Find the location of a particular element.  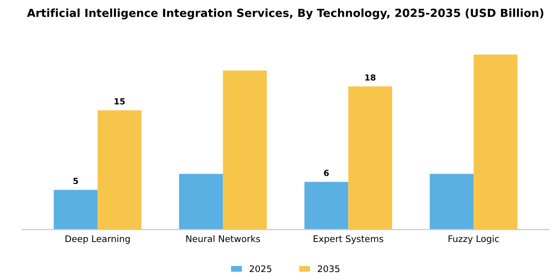

legend-label: 2025 is located at coordinates (261, 268).